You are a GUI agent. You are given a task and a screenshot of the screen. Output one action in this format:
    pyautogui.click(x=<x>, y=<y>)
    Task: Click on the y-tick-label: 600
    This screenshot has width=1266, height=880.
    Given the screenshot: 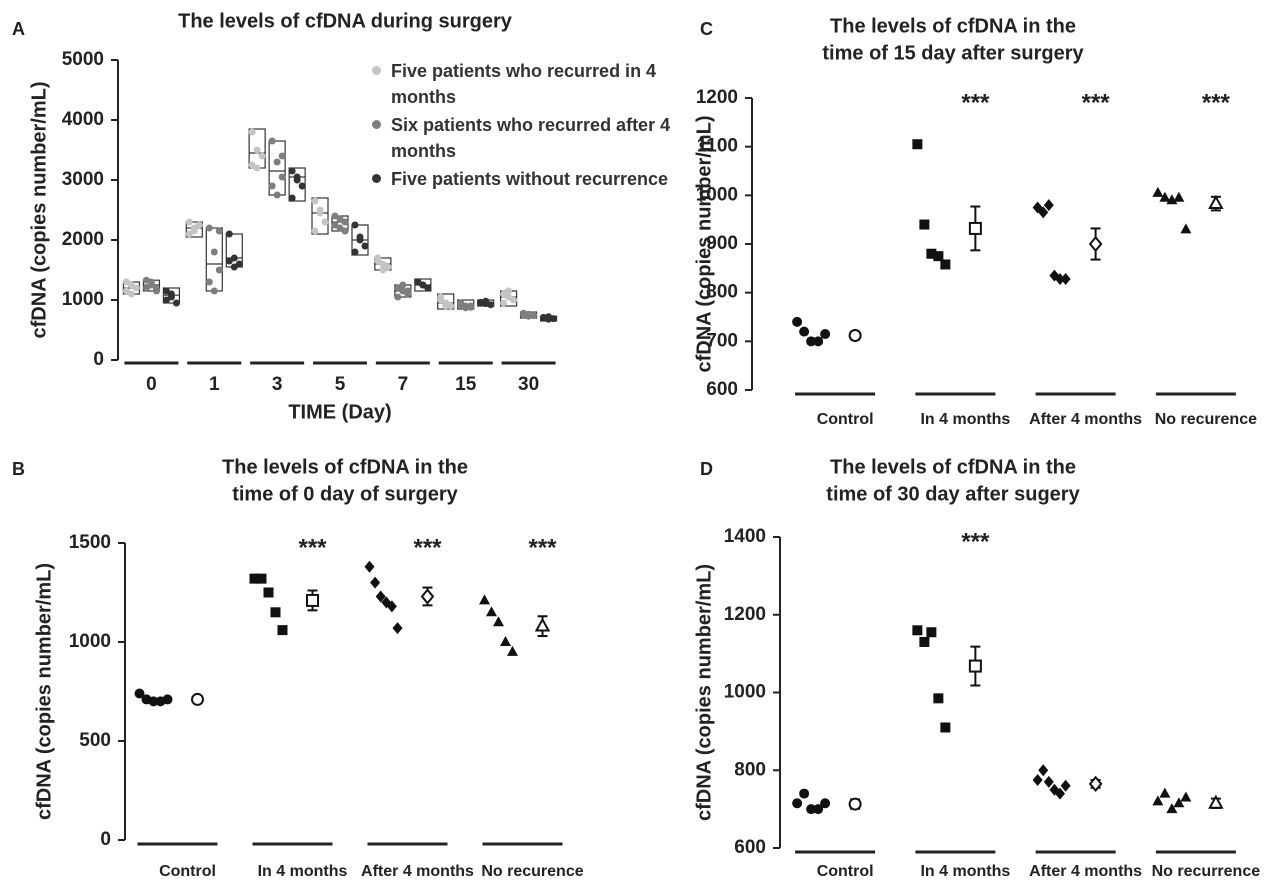 What is the action you would take?
    pyautogui.click(x=750, y=847)
    